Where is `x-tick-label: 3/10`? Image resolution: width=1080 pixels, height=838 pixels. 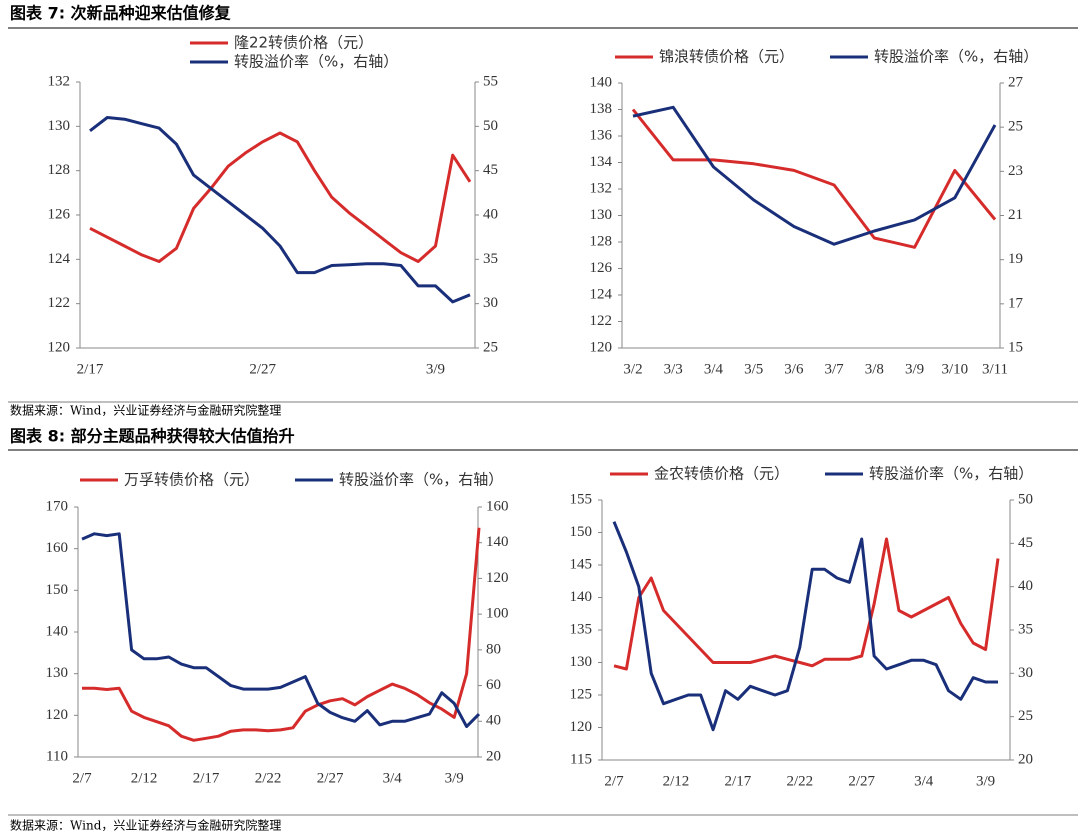 x-tick-label: 3/10 is located at coordinates (954, 369).